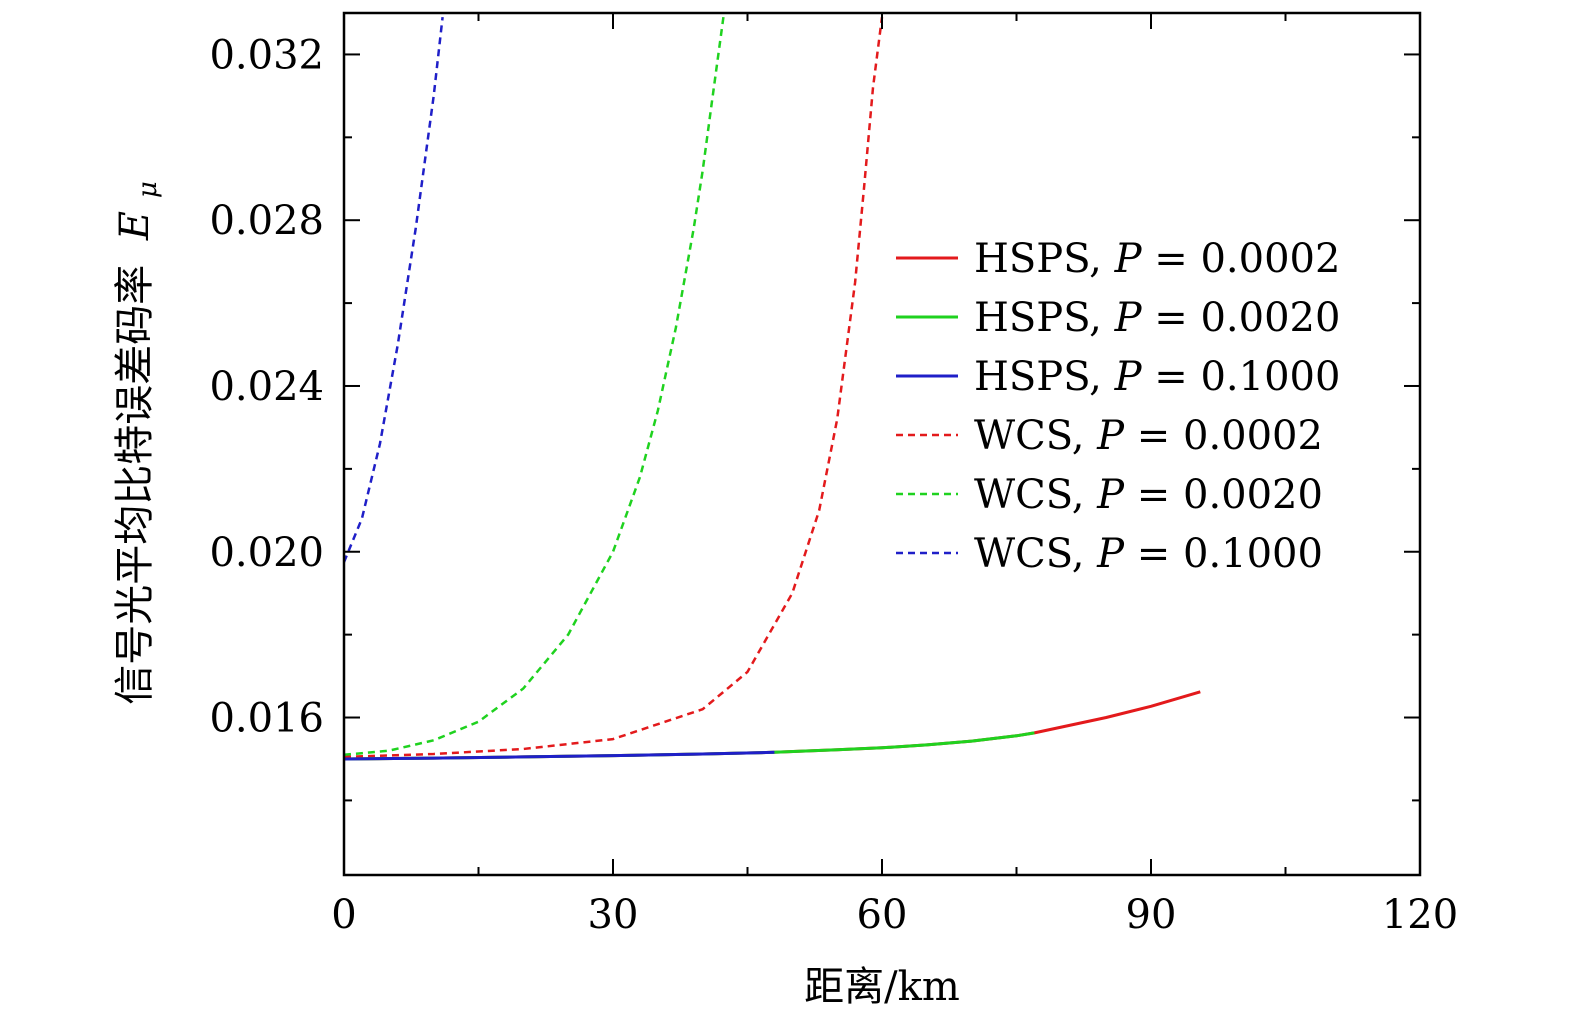 This screenshot has width=1575, height=1033. Describe the element at coordinates (1151, 915) in the screenshot. I see `x-tick-label: 90` at that location.